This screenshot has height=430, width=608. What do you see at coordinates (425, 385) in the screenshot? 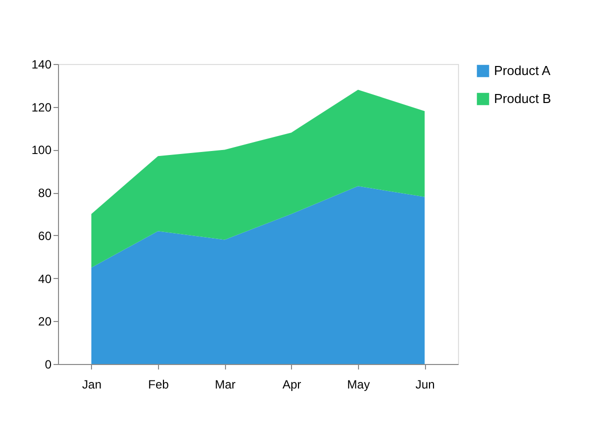
I see `x-tick-label: Jun` at bounding box center [425, 385].